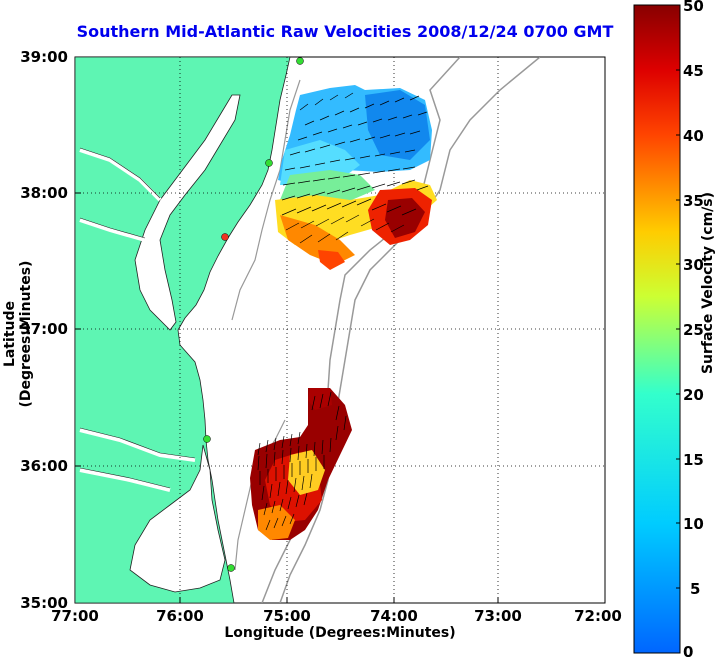 This screenshot has height=661, width=724. I want to click on x-tick-label: 73:00, so click(498, 616).